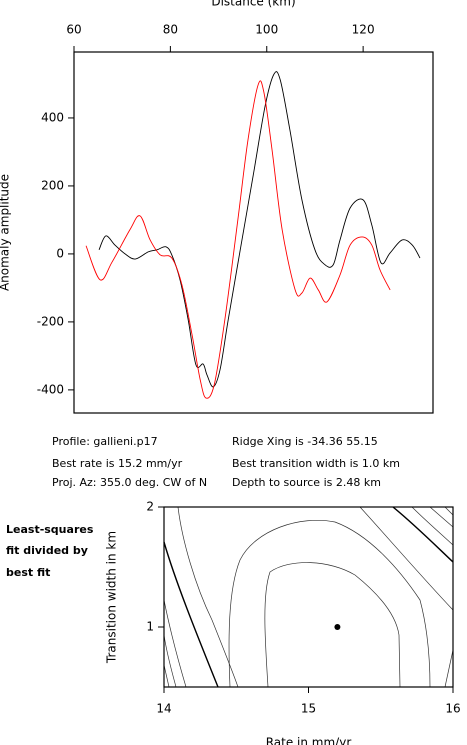 Image resolution: width=467 pixels, height=745 pixels. Describe the element at coordinates (163, 709) in the screenshot. I see `x-tick-label: 14` at that location.